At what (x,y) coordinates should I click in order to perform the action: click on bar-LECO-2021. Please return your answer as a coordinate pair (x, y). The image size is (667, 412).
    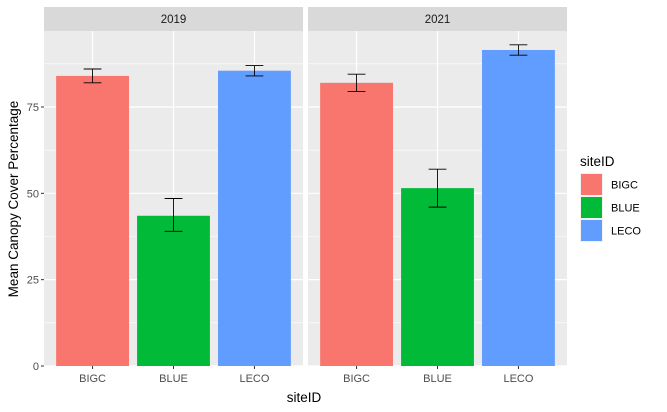
    Looking at the image, I should click on (518, 208).